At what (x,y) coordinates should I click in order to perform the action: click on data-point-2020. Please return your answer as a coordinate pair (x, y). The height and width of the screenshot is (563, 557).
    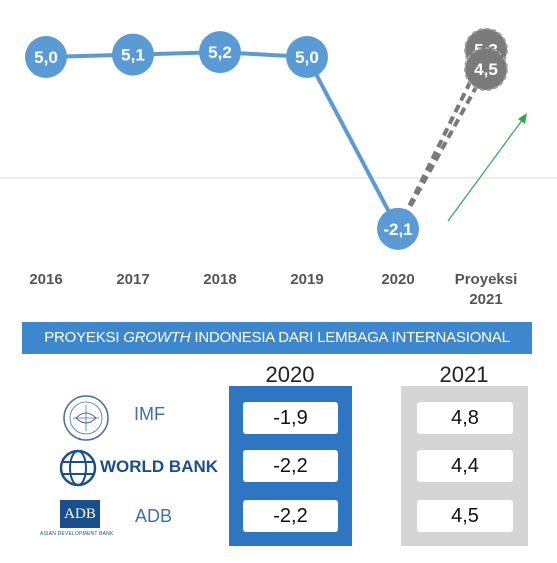
    Looking at the image, I should click on (398, 228).